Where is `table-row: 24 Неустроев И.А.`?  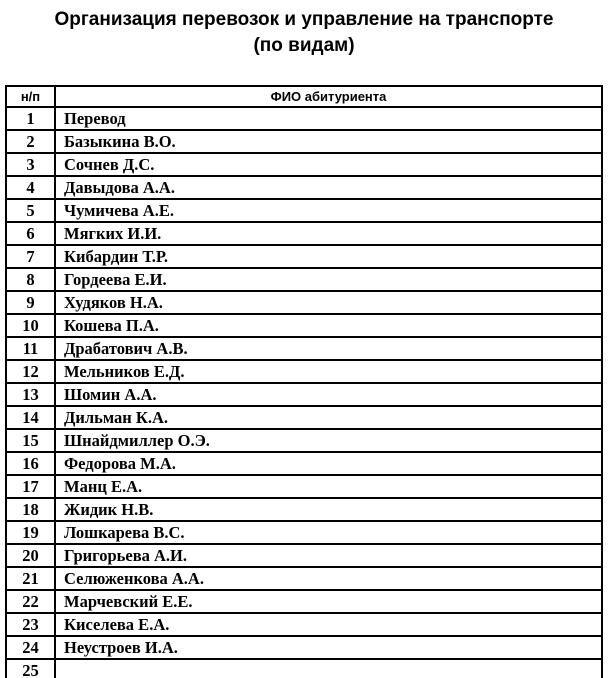 table-row: 24 Неустроев И.А. is located at coordinates (304, 647).